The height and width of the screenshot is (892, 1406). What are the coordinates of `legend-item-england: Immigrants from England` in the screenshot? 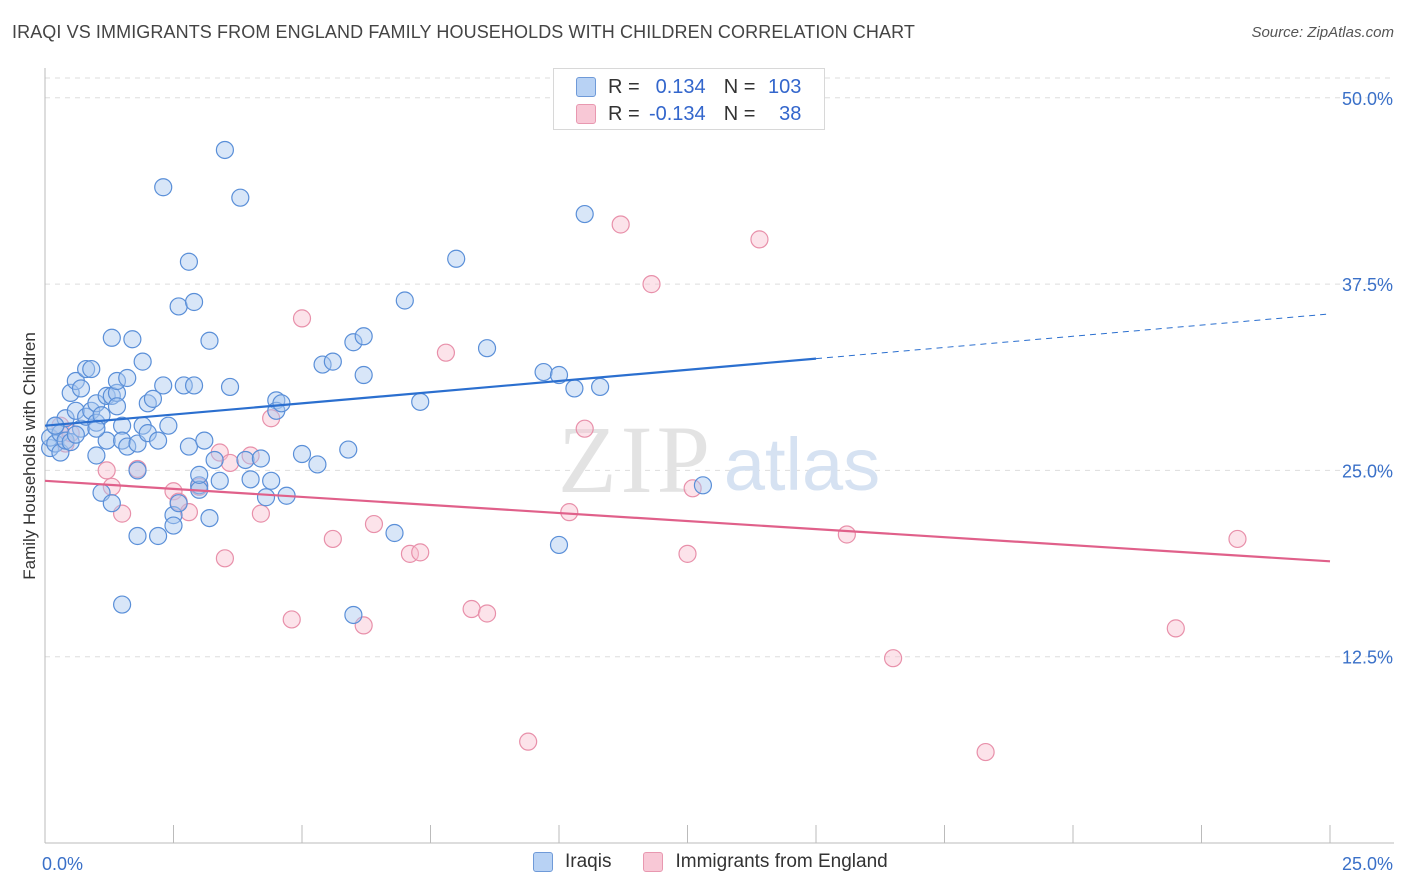 It's located at (765, 862).